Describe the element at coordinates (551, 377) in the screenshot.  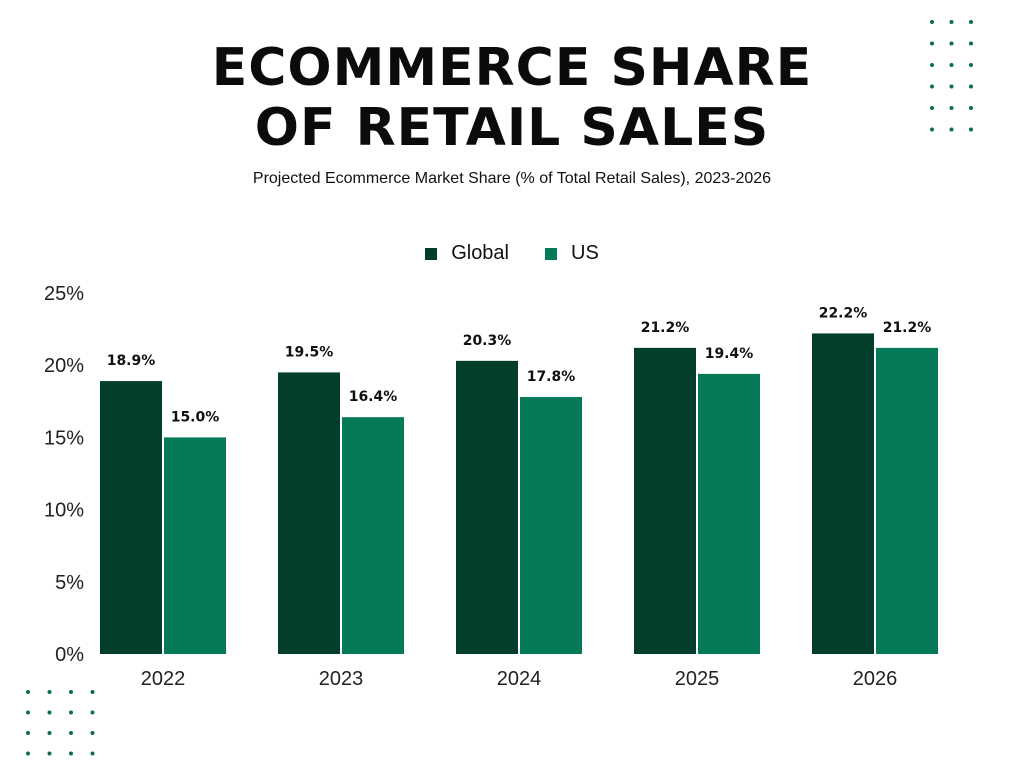
I see `data-label-us-2024: 17.8%` at that location.